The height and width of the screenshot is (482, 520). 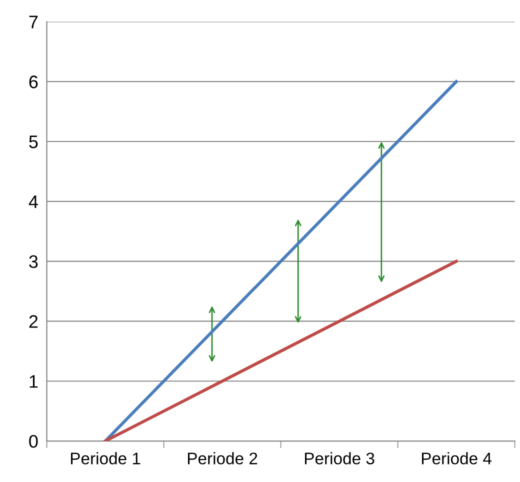 What do you see at coordinates (457, 458) in the screenshot?
I see `x-tick-label: Periode 4` at bounding box center [457, 458].